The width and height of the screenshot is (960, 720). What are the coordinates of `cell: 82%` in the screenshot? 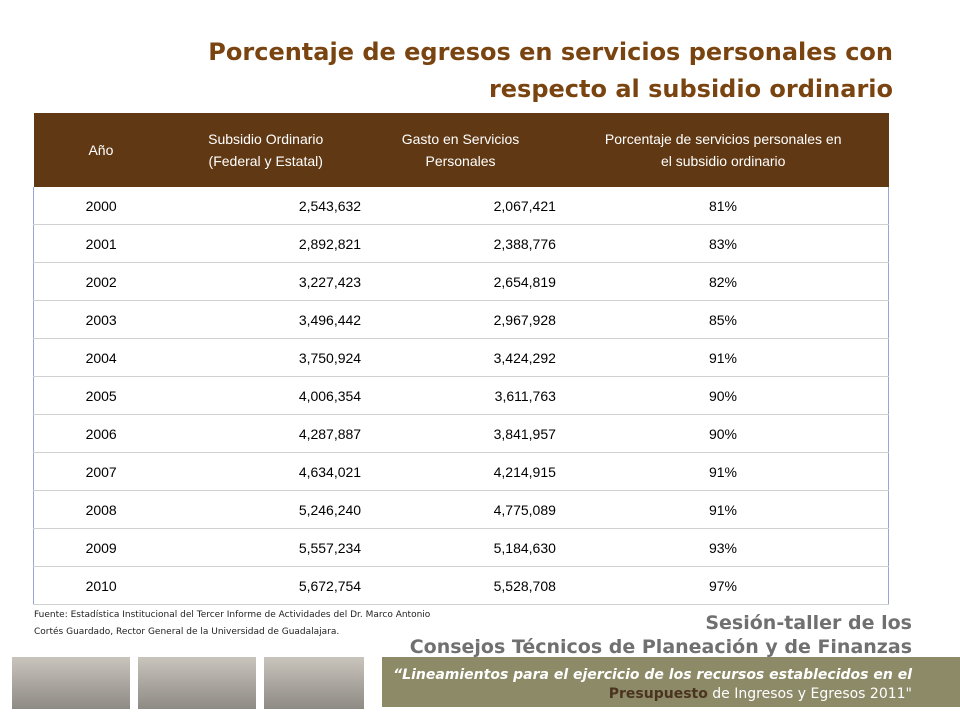 It's located at (723, 281).